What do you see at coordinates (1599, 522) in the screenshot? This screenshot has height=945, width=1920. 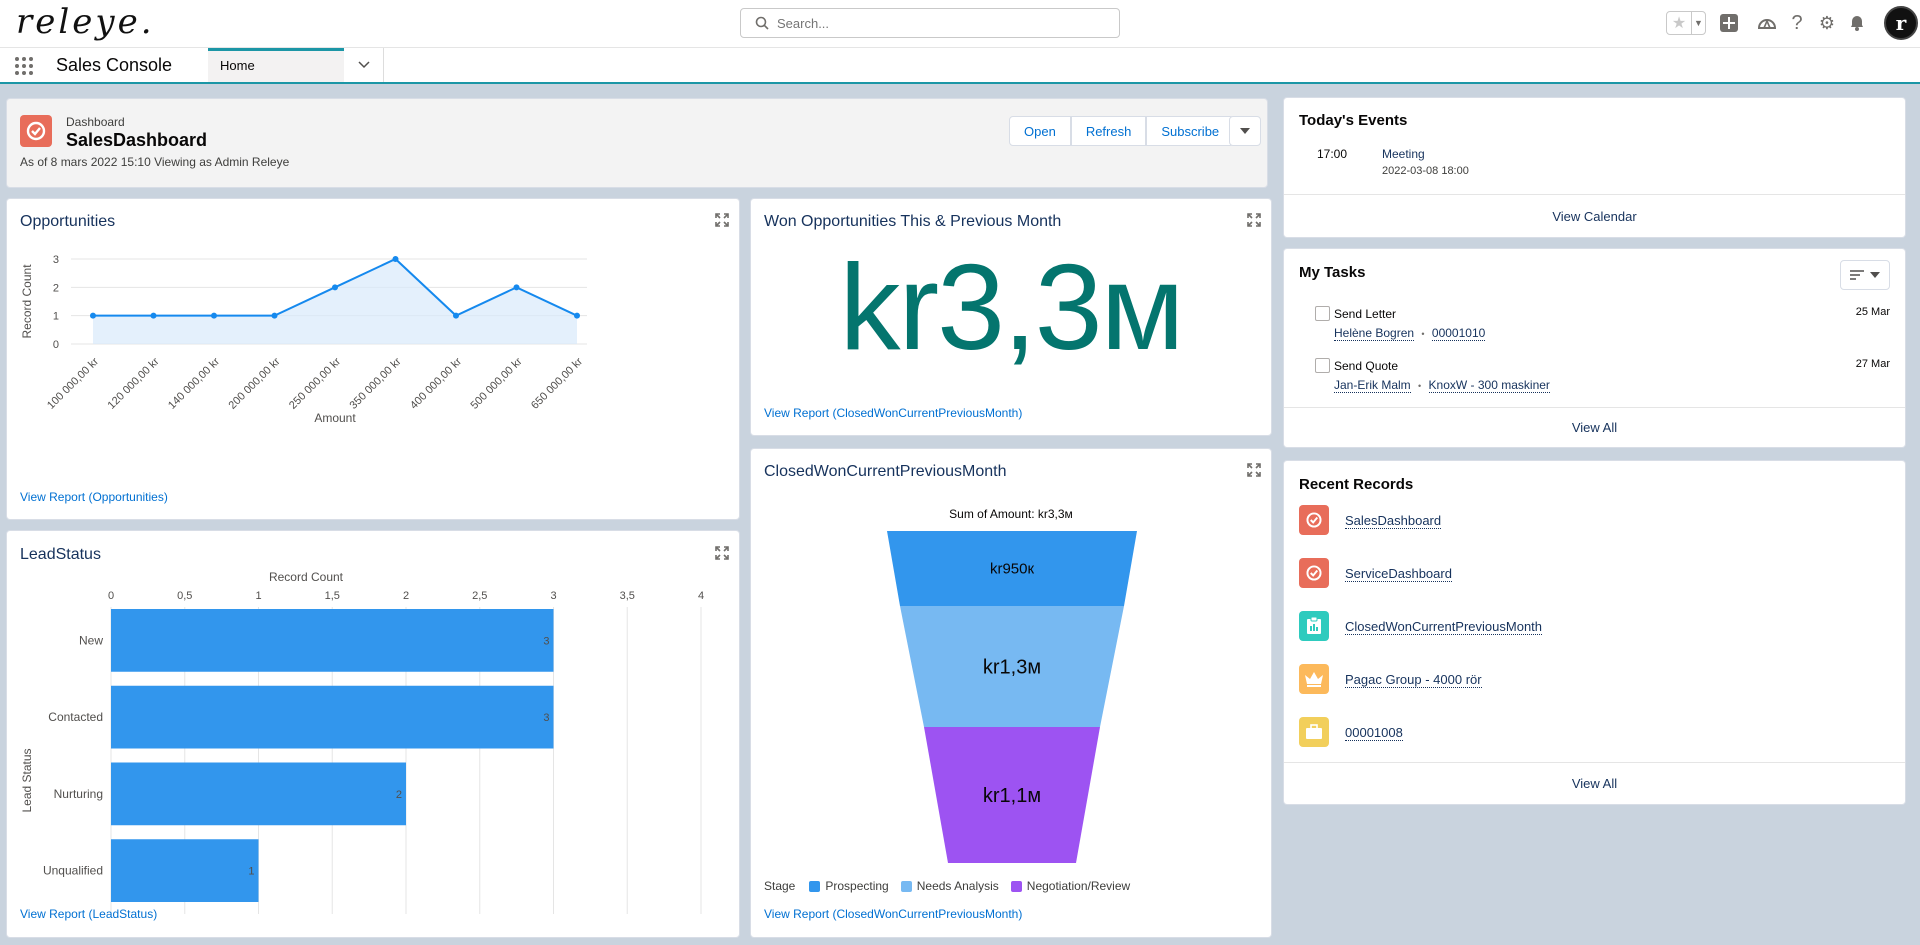 I see `recent-record-item: SalesDashboard` at bounding box center [1599, 522].